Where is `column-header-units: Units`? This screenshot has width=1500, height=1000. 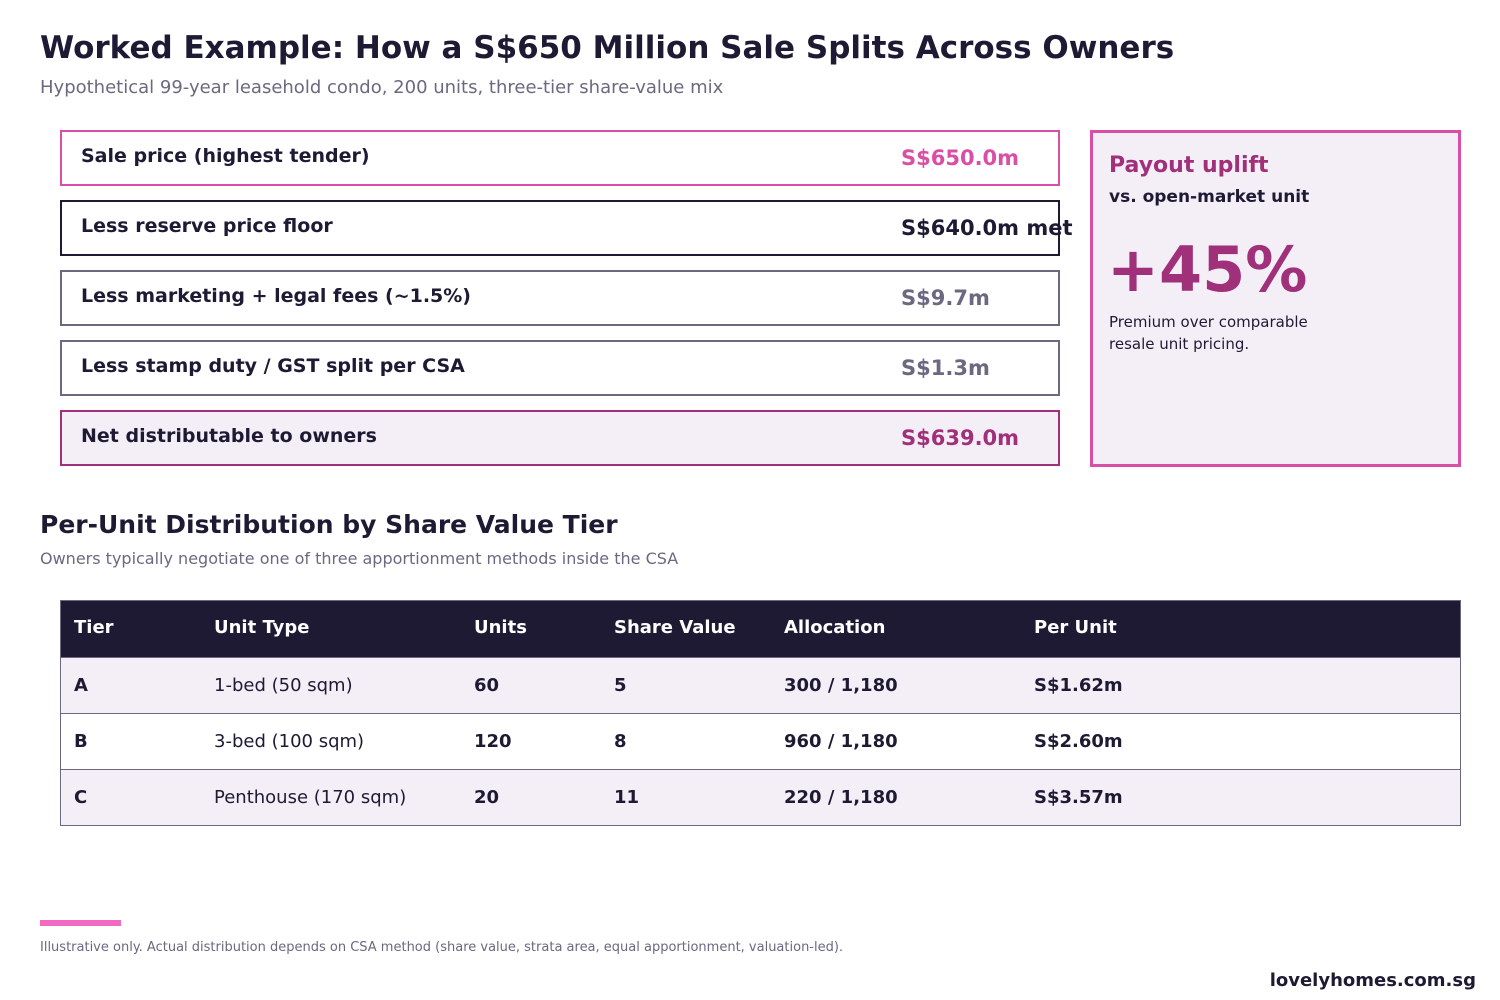 column-header-units: Units is located at coordinates (500, 627).